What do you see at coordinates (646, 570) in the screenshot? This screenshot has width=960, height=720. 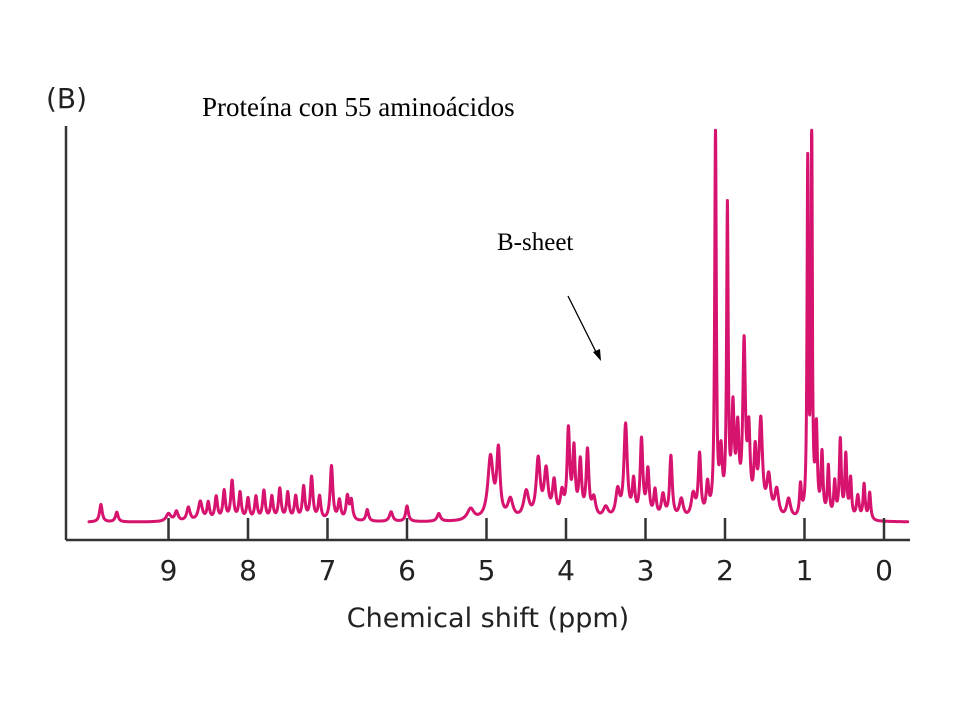 I see `x-tick-label-3: 3` at bounding box center [646, 570].